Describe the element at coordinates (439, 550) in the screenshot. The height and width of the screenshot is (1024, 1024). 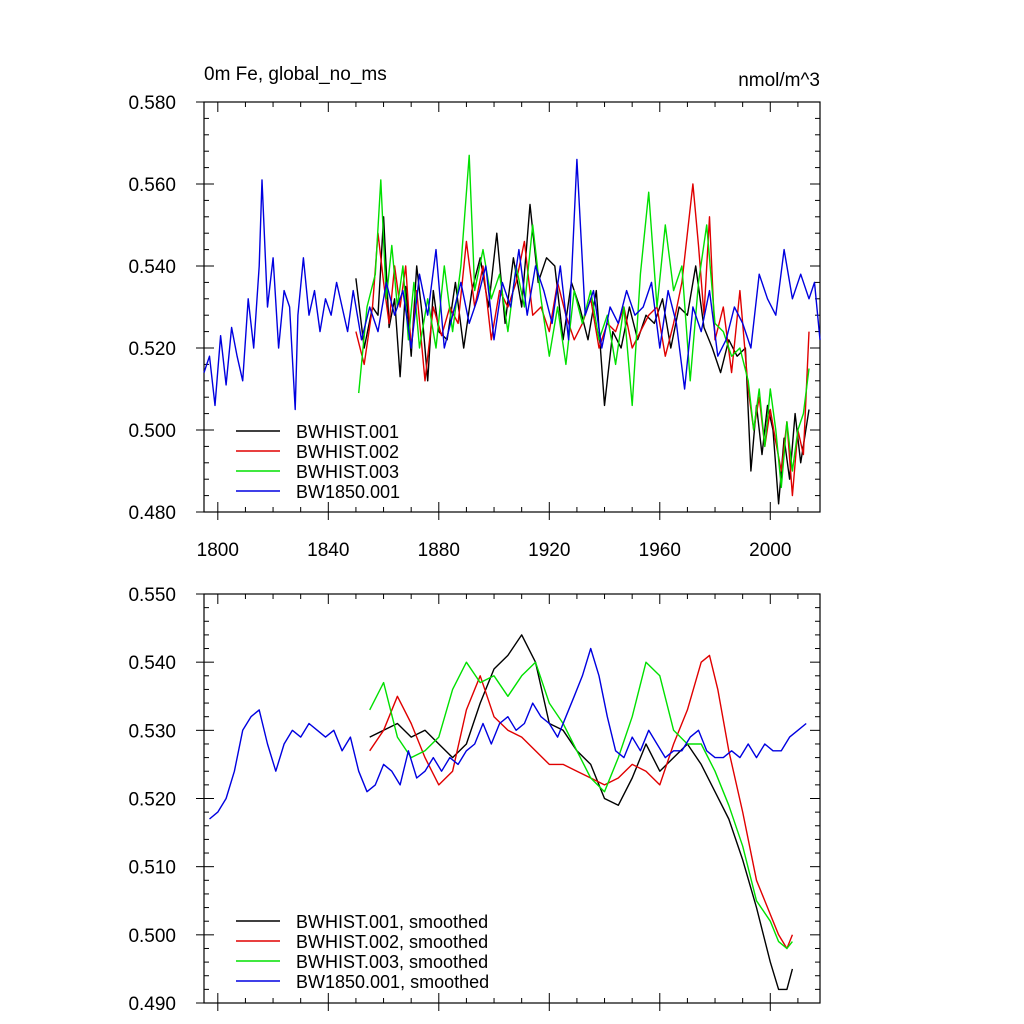
I see `x-tick-label: 1880` at that location.